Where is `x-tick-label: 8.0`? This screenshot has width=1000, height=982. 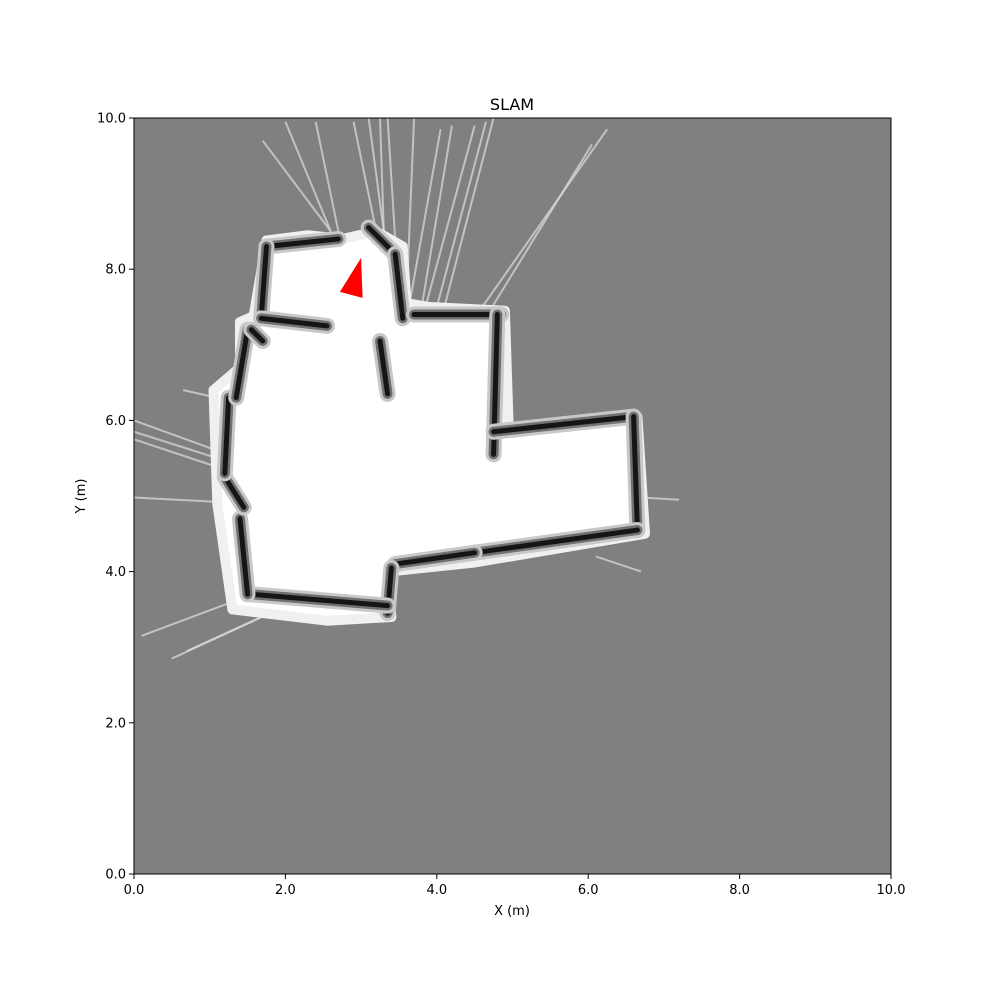 x-tick-label: 8.0 is located at coordinates (739, 890).